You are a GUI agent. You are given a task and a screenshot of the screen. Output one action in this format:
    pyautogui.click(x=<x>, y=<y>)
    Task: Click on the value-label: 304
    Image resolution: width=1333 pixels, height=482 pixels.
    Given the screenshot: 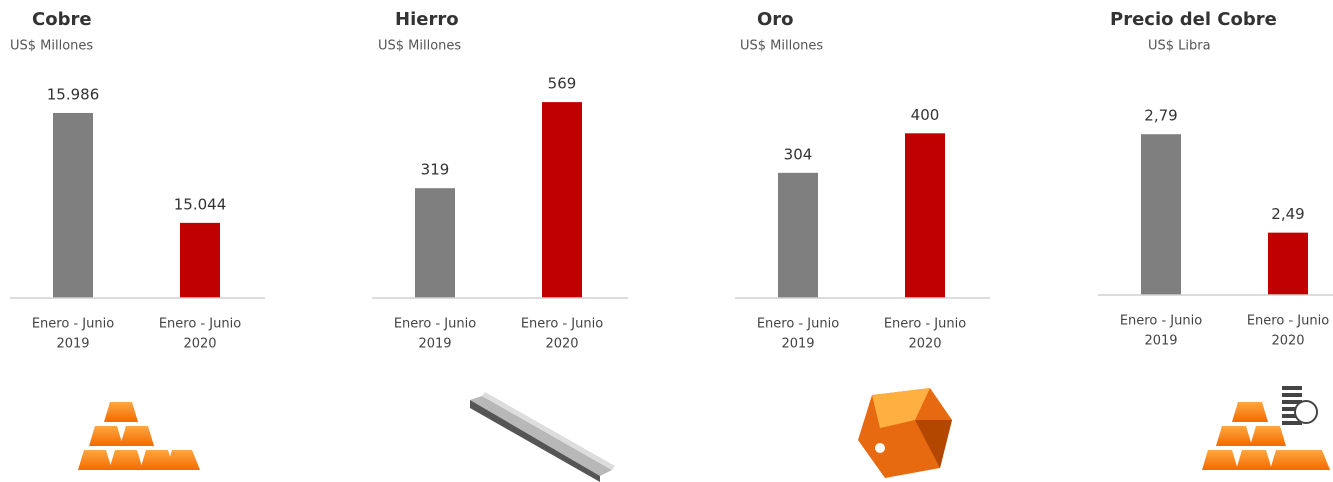 What is the action you would take?
    pyautogui.click(x=798, y=154)
    